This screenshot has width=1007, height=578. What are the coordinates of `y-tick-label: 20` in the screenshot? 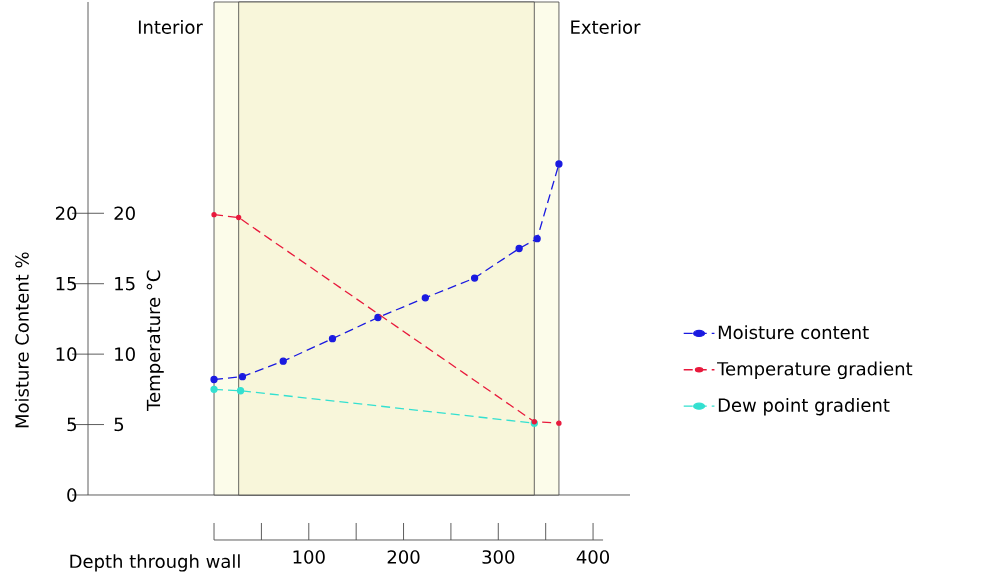 It's located at (66, 213).